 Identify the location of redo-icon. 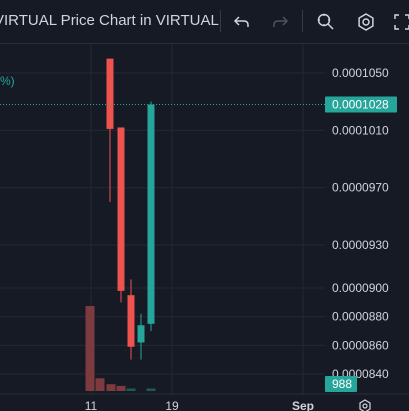
(281, 21).